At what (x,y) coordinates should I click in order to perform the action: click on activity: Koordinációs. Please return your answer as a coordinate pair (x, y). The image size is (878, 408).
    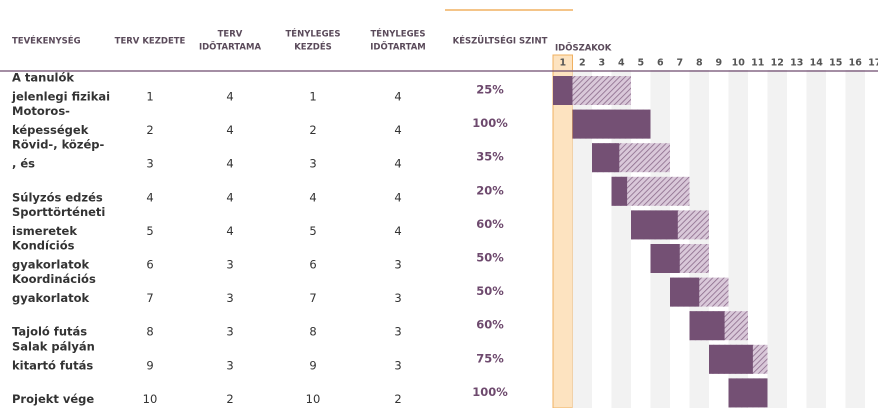
    Looking at the image, I should click on (54, 279).